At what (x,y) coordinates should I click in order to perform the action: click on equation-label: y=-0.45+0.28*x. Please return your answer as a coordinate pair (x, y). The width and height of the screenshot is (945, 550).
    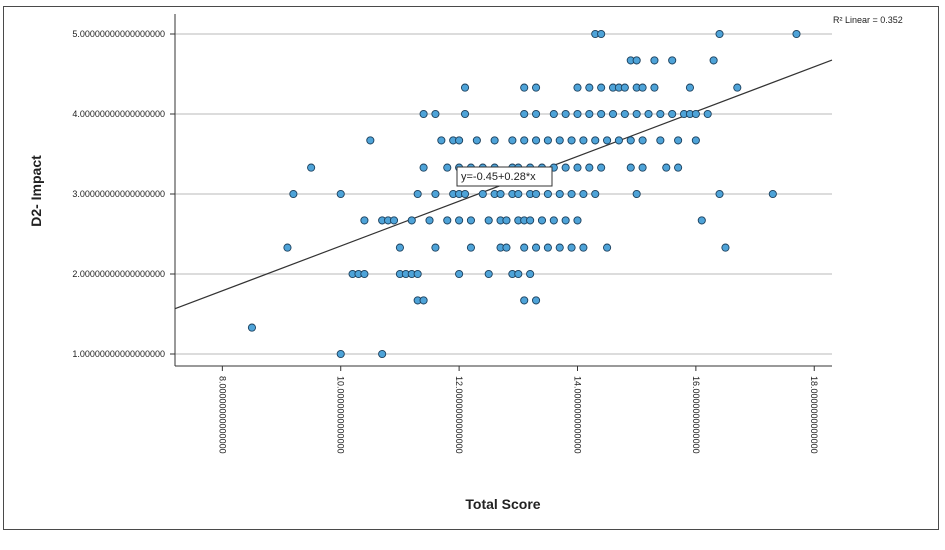
    Looking at the image, I should click on (498, 177).